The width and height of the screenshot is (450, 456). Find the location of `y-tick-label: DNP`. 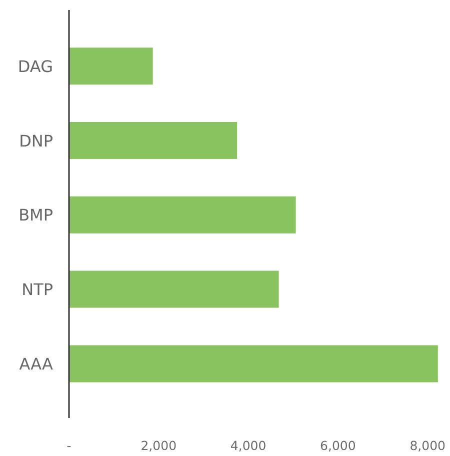

y-tick-label: DNP is located at coordinates (36, 140).